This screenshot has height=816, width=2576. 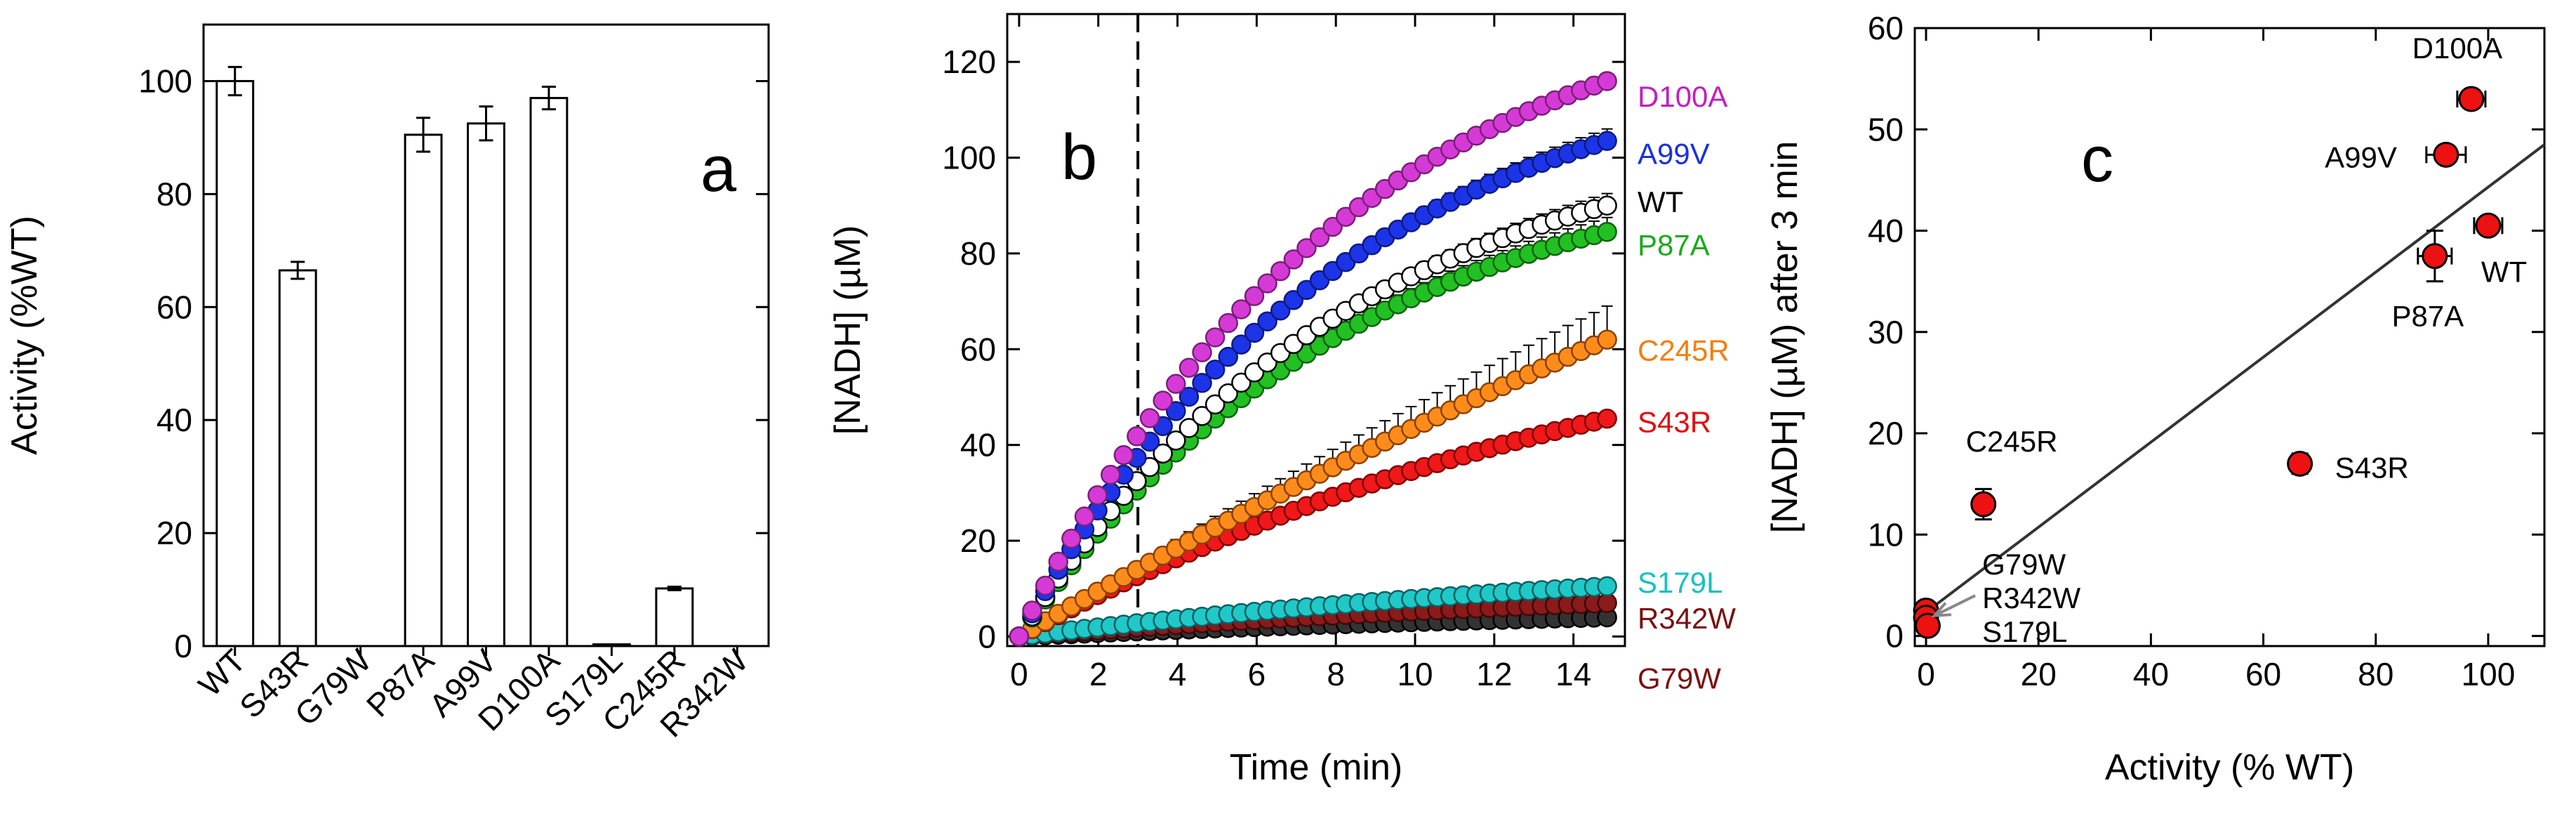 I want to click on panel-b-xtick-label: 6, so click(x=1257, y=674).